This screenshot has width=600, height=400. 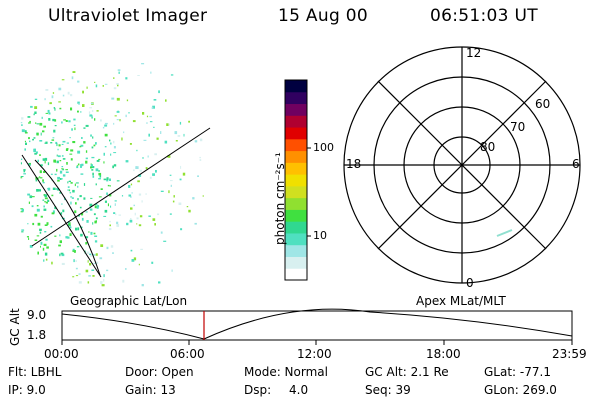 I want to click on timeline-plot, so click(x=317, y=326).